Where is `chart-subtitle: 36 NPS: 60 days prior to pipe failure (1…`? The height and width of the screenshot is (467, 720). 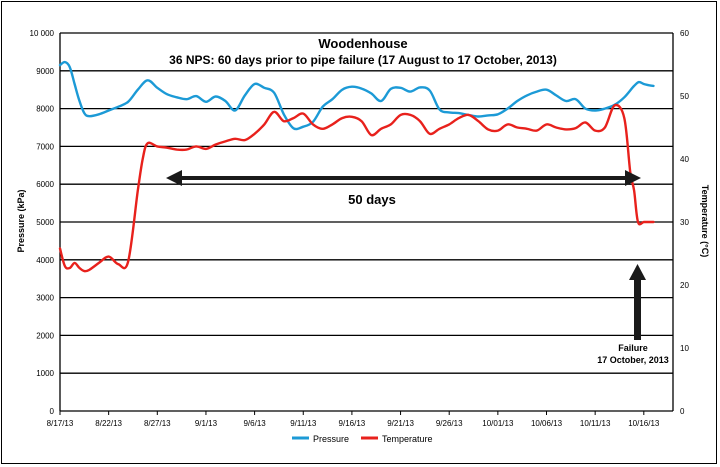 chart-subtitle: 36 NPS: 60 days prior to pipe failure (1… is located at coordinates (363, 60).